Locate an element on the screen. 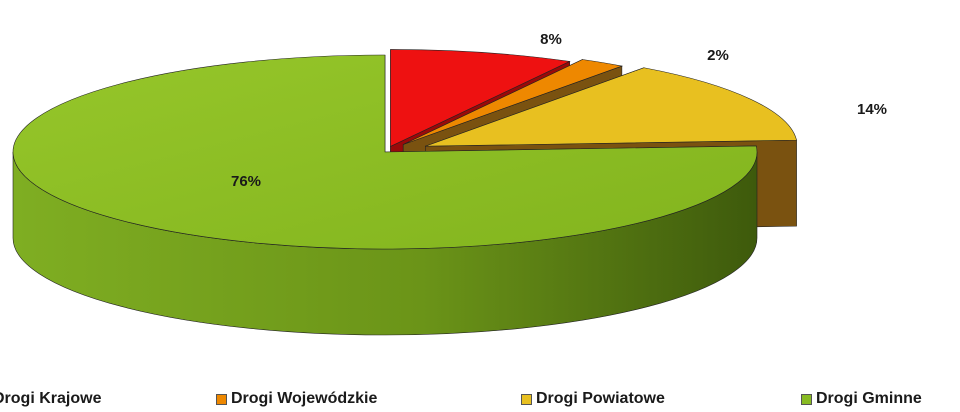 This screenshot has width=960, height=412. legend-label: Drogi Powiatowe is located at coordinates (600, 398).